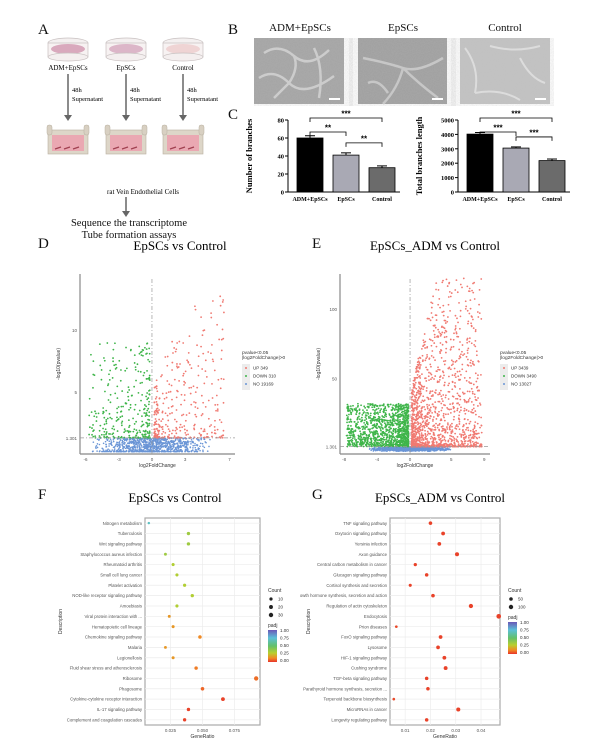 The height and width of the screenshot is (745, 600). What do you see at coordinates (364, 138) in the screenshot?
I see `significance-label: **` at bounding box center [364, 138].